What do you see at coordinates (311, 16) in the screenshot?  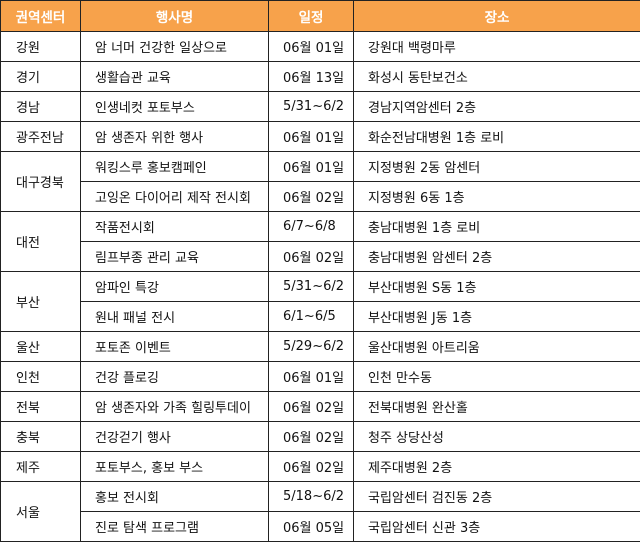 I see `header-date: 일정` at bounding box center [311, 16].